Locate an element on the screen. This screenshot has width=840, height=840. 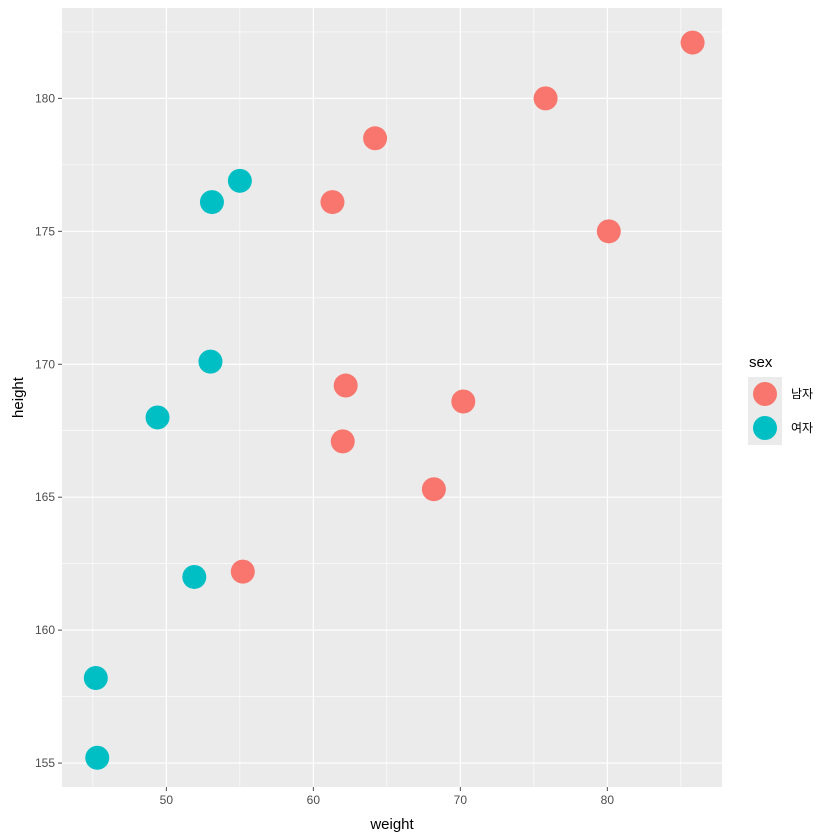
y-axis-ticks: 155 160 165 170 175 180 is located at coordinates (48, 430).